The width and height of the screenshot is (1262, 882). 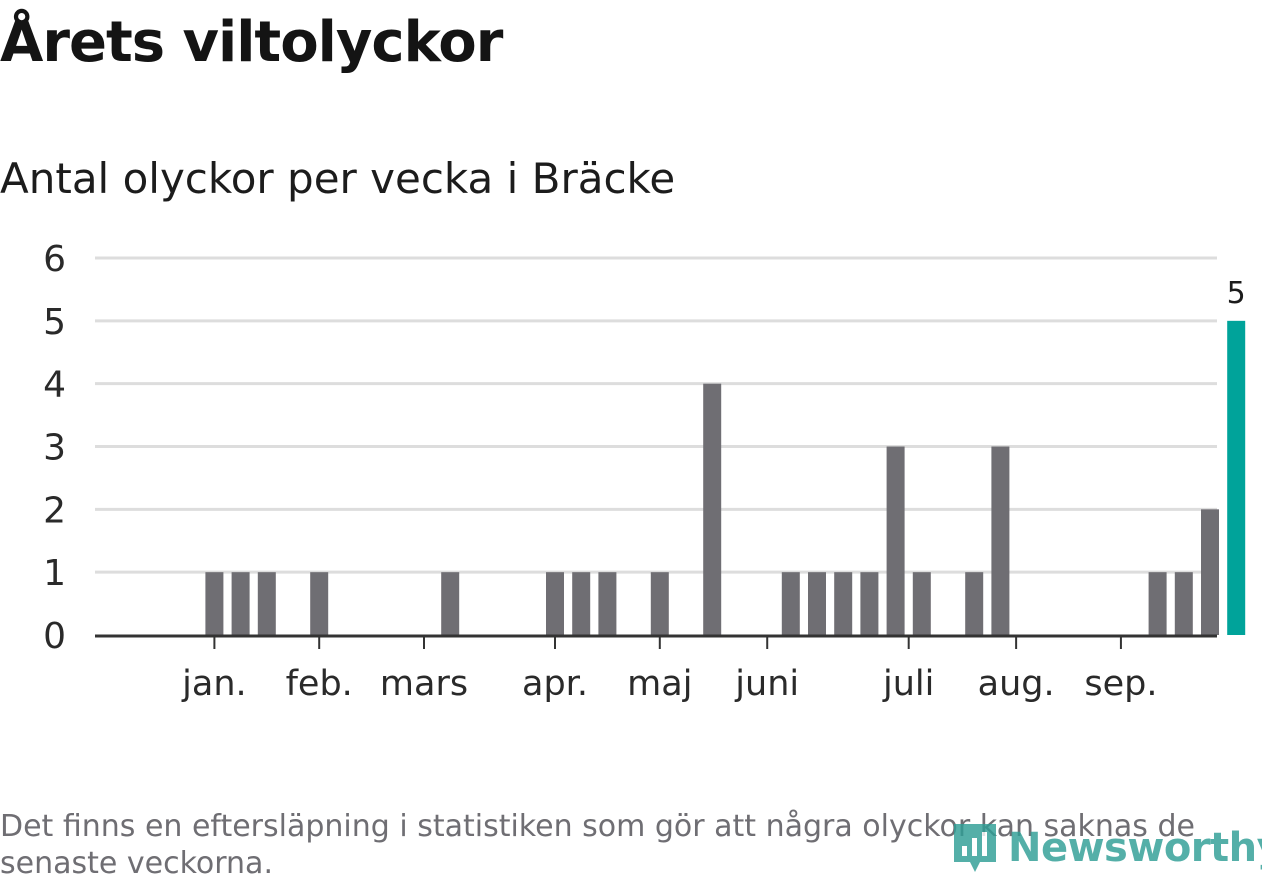 I want to click on data-label: 5, so click(x=1236, y=293).